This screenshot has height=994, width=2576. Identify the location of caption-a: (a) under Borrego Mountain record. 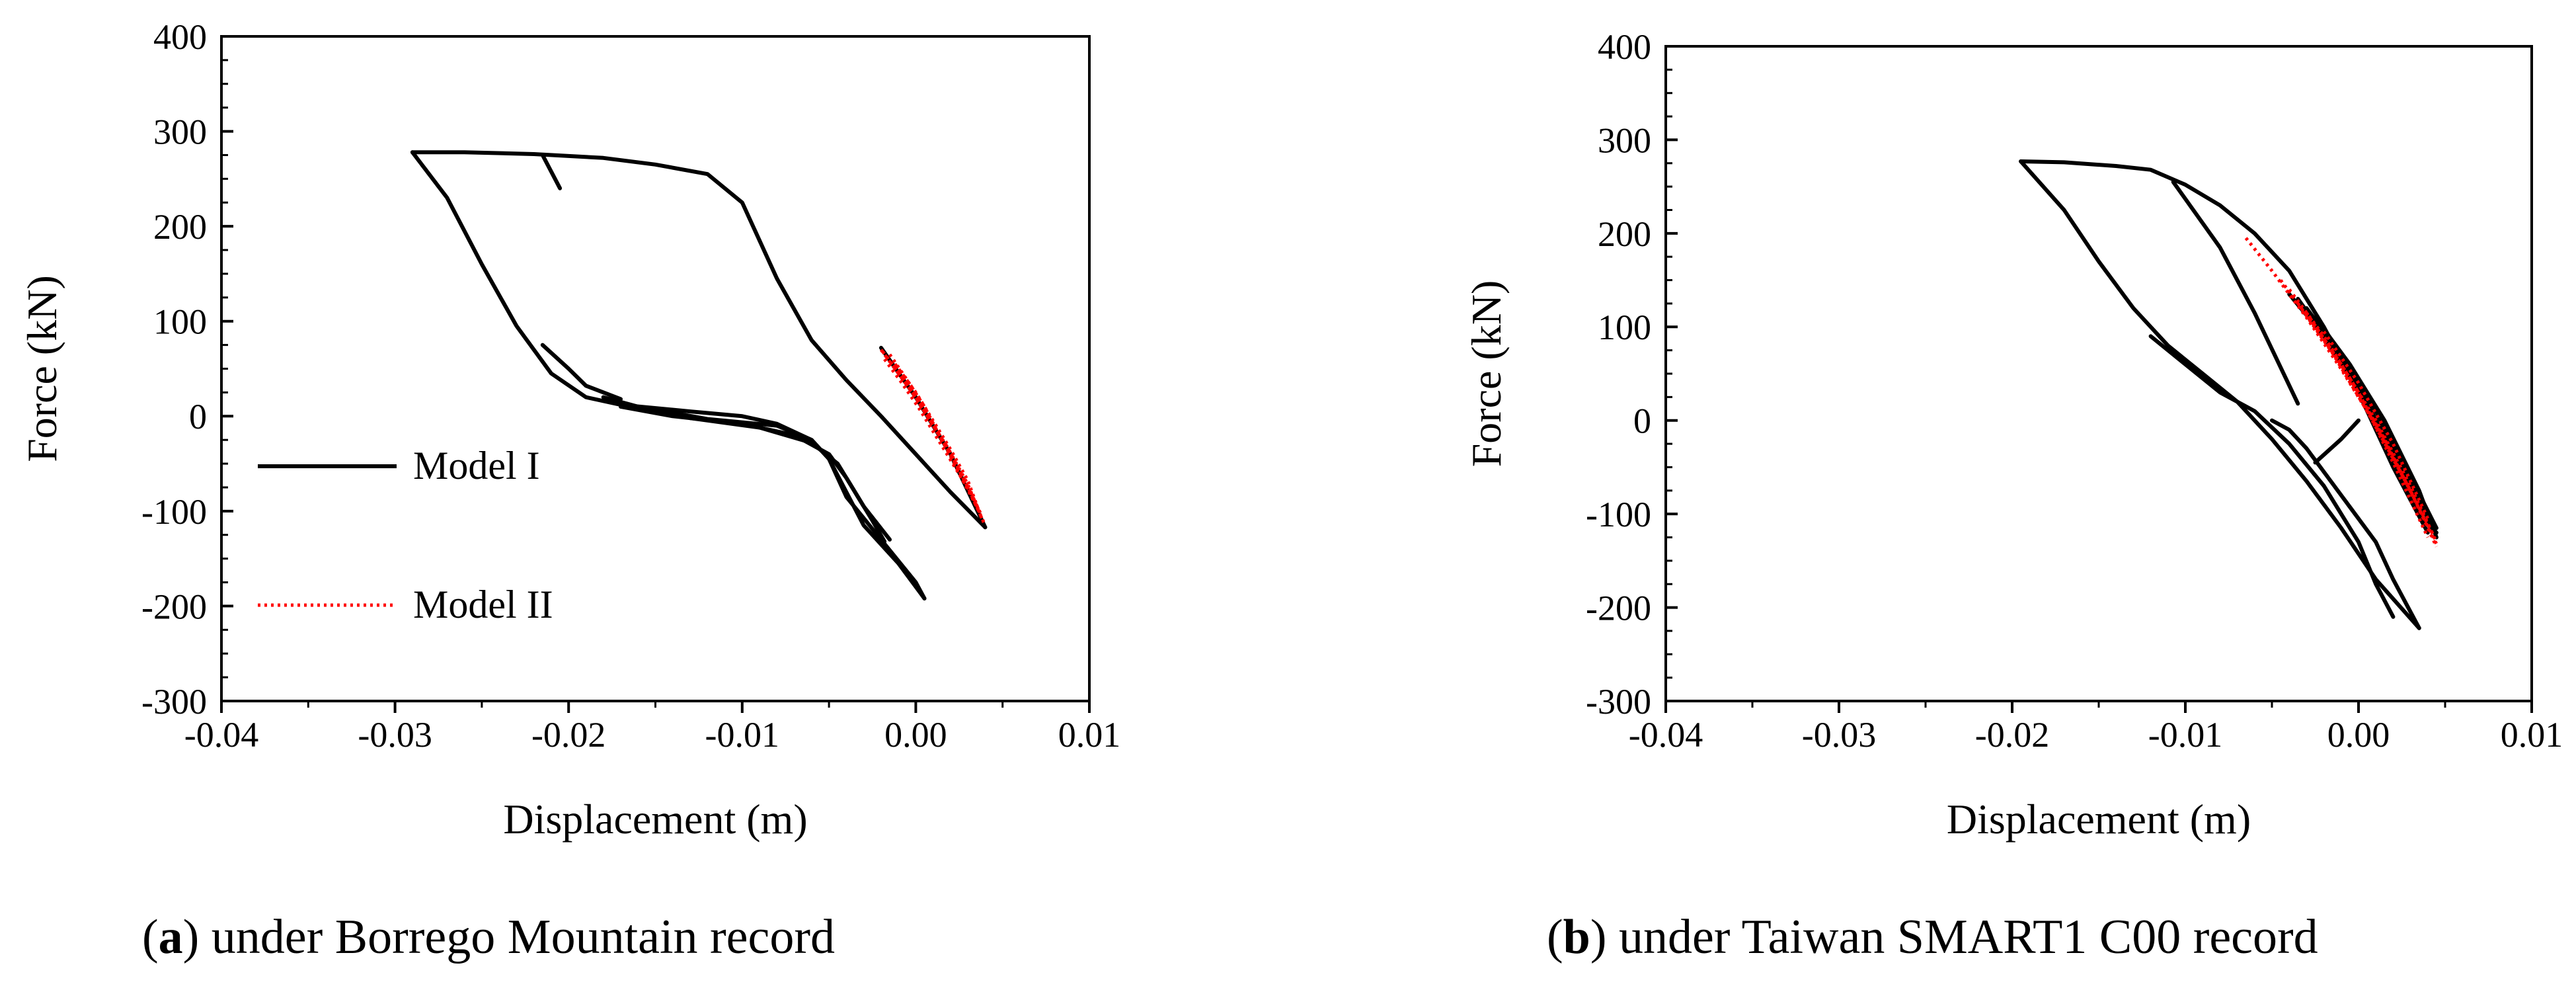
(488, 937).